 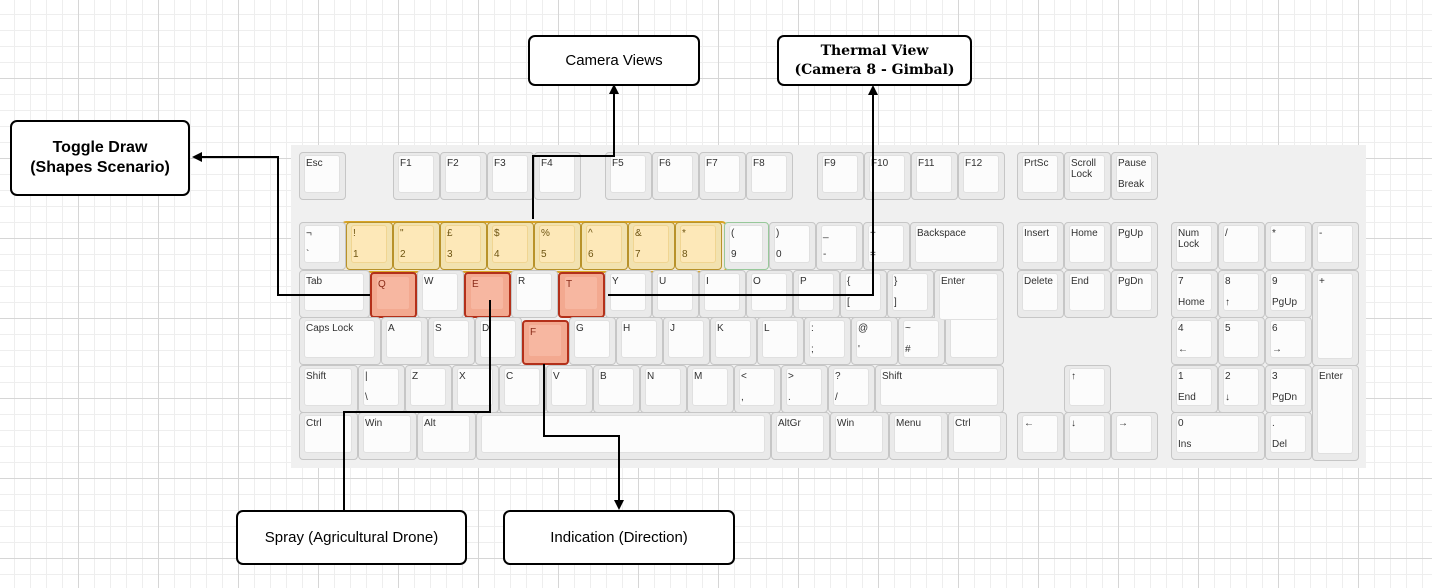 I want to click on key-backspace: Backspace, so click(x=957, y=246).